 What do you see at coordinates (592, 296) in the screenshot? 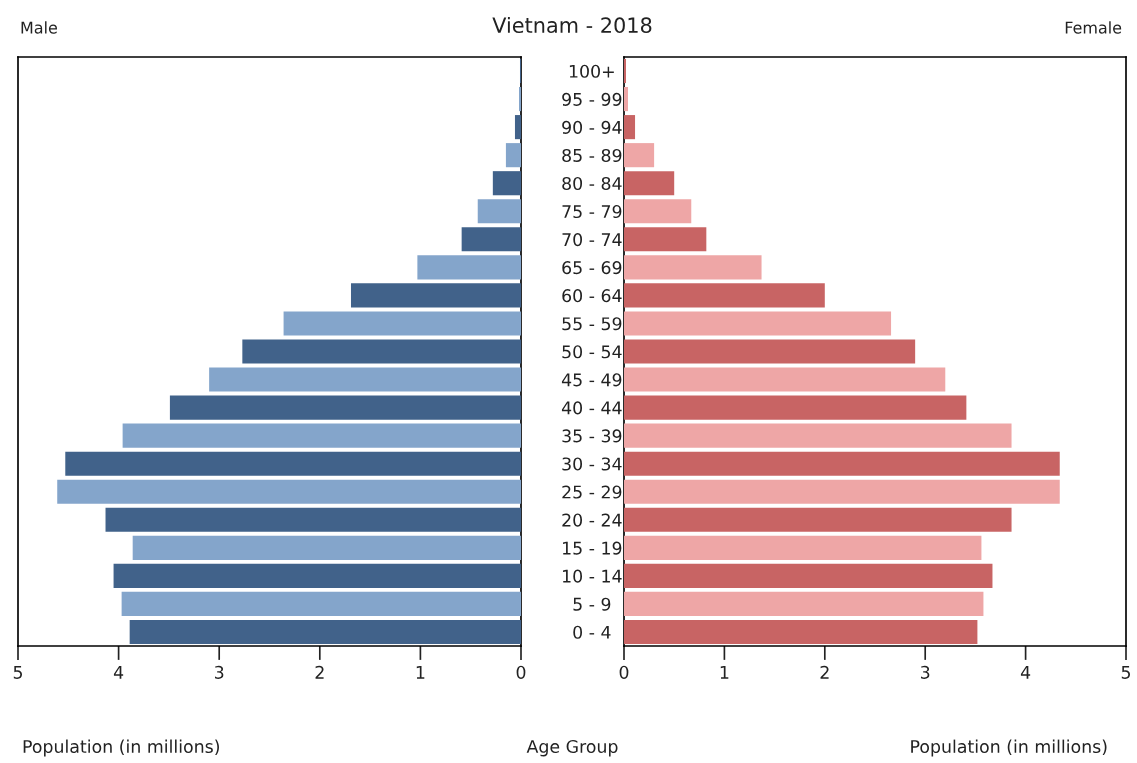
I see `y-tick-label: 60 - 64` at bounding box center [592, 296].